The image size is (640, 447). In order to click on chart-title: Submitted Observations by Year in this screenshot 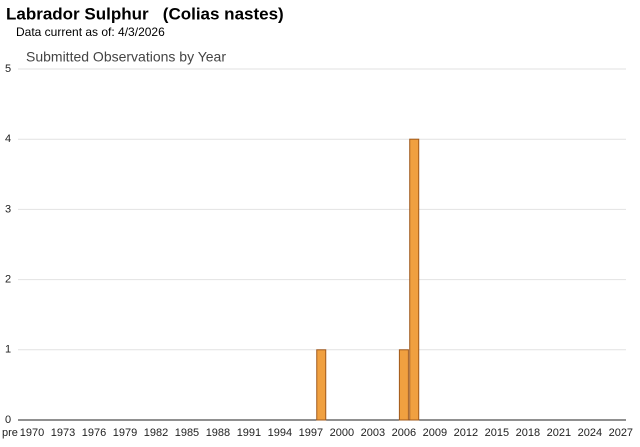, I will do `click(126, 57)`.